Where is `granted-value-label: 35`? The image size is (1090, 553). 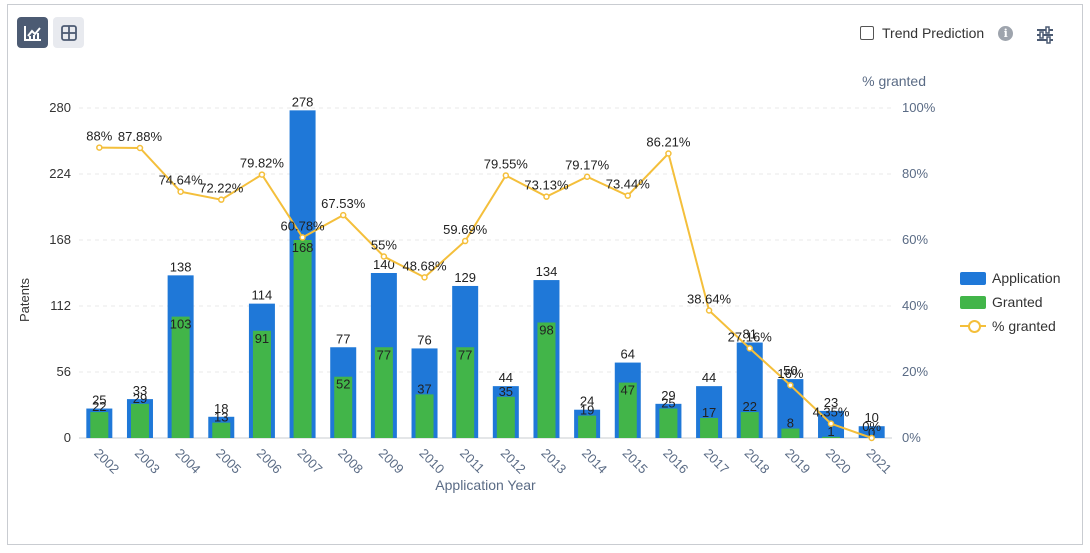 granted-value-label: 35 is located at coordinates (506, 391).